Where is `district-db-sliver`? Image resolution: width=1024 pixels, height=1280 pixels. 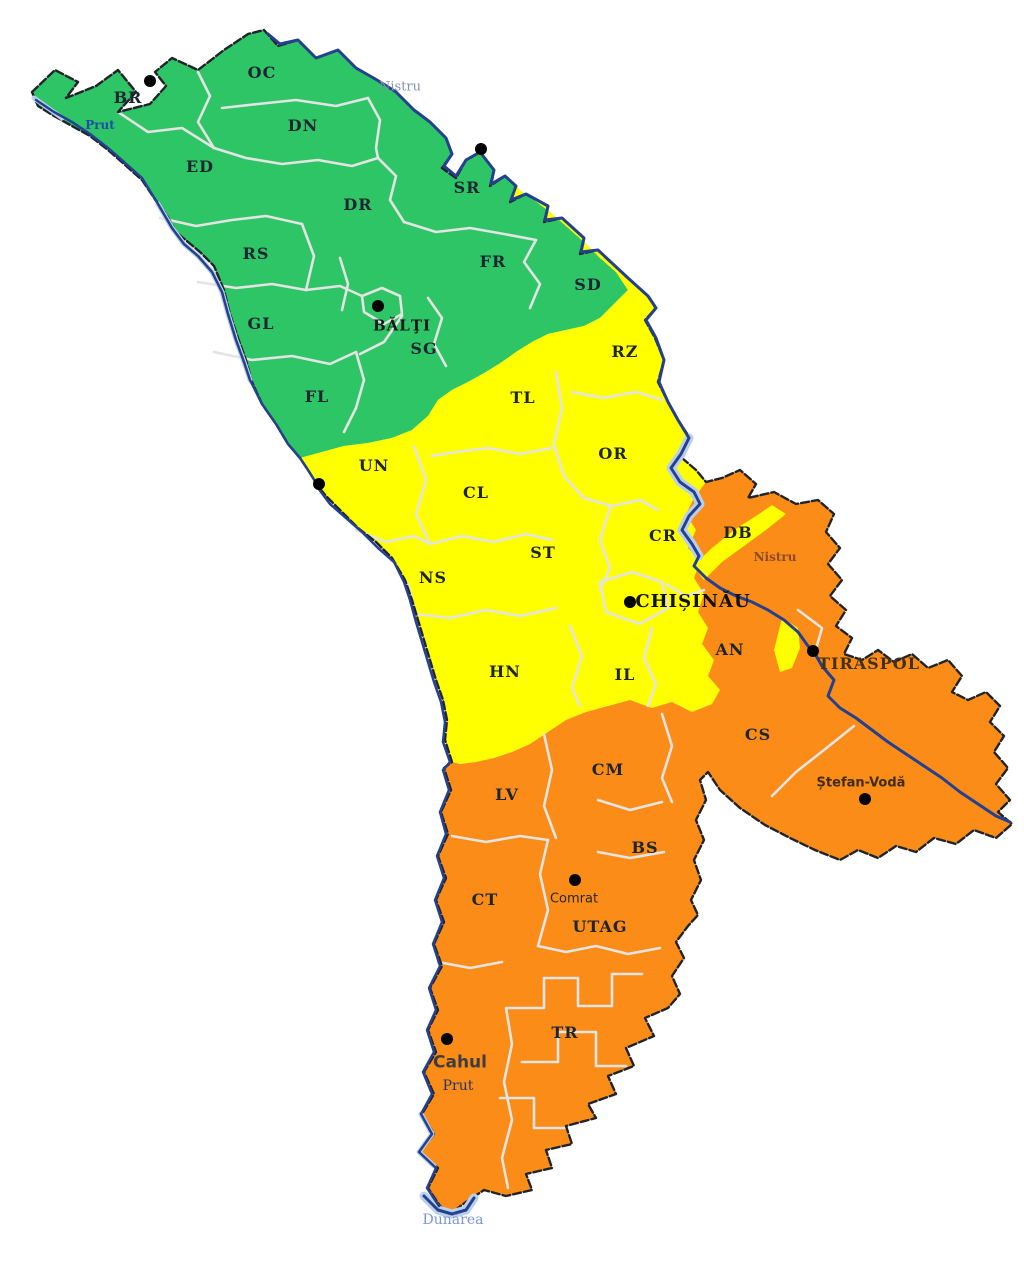 district-db-sliver is located at coordinates (739, 542).